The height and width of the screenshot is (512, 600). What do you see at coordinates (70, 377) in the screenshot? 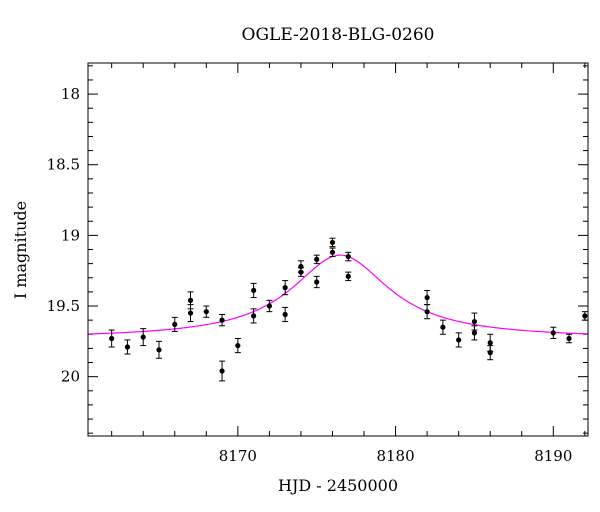
I see `y-tick-label: 20` at bounding box center [70, 377].